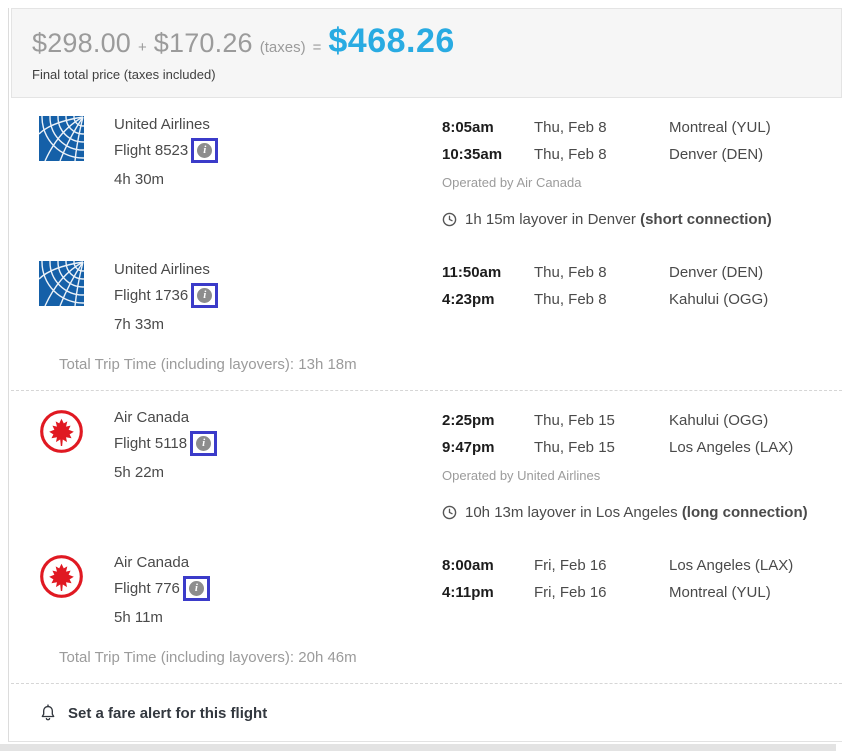 Image resolution: width=842 pixels, height=751 pixels. Describe the element at coordinates (716, 154) in the screenshot. I see `arrival-airport: Denver (DEN)` at that location.